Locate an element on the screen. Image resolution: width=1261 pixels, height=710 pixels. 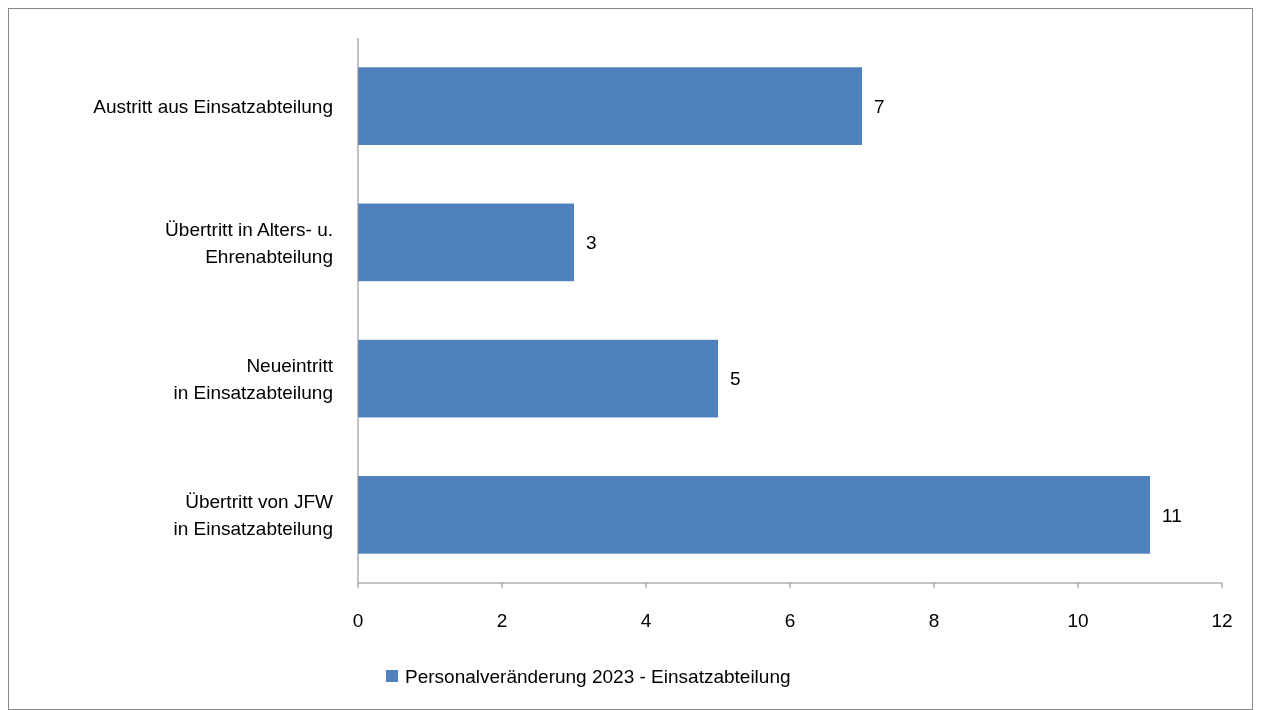
legend-label: Personalveränderung 2023 - Einsatzabteilung is located at coordinates (598, 676).